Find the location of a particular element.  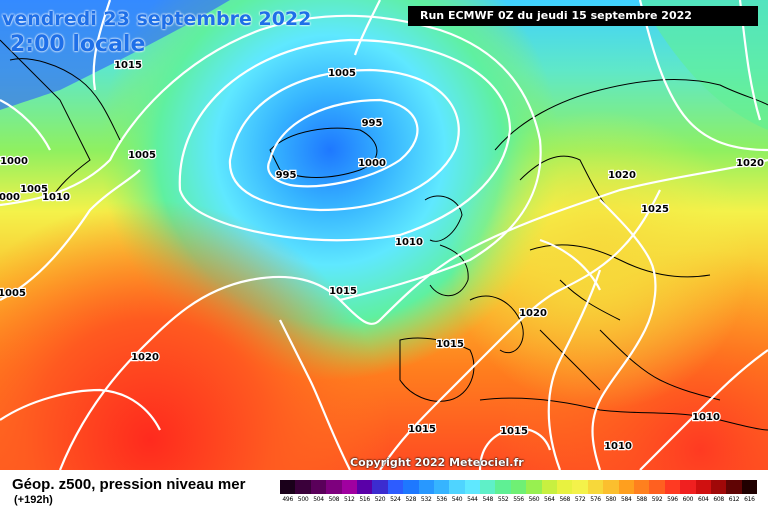

legend-item: 516 is located at coordinates (364, 491).